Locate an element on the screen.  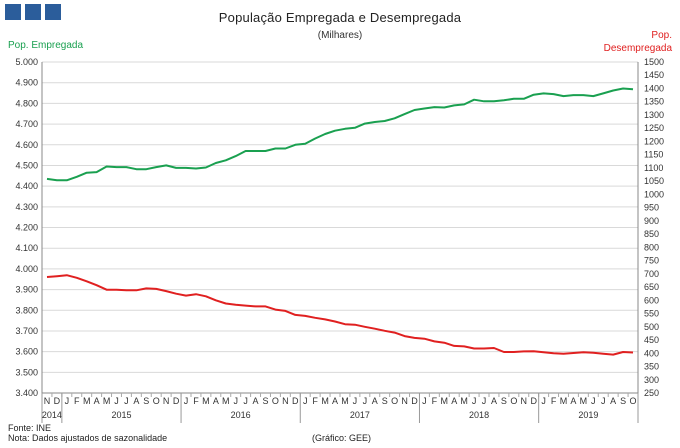
year-label: 2017 is located at coordinates (360, 415).